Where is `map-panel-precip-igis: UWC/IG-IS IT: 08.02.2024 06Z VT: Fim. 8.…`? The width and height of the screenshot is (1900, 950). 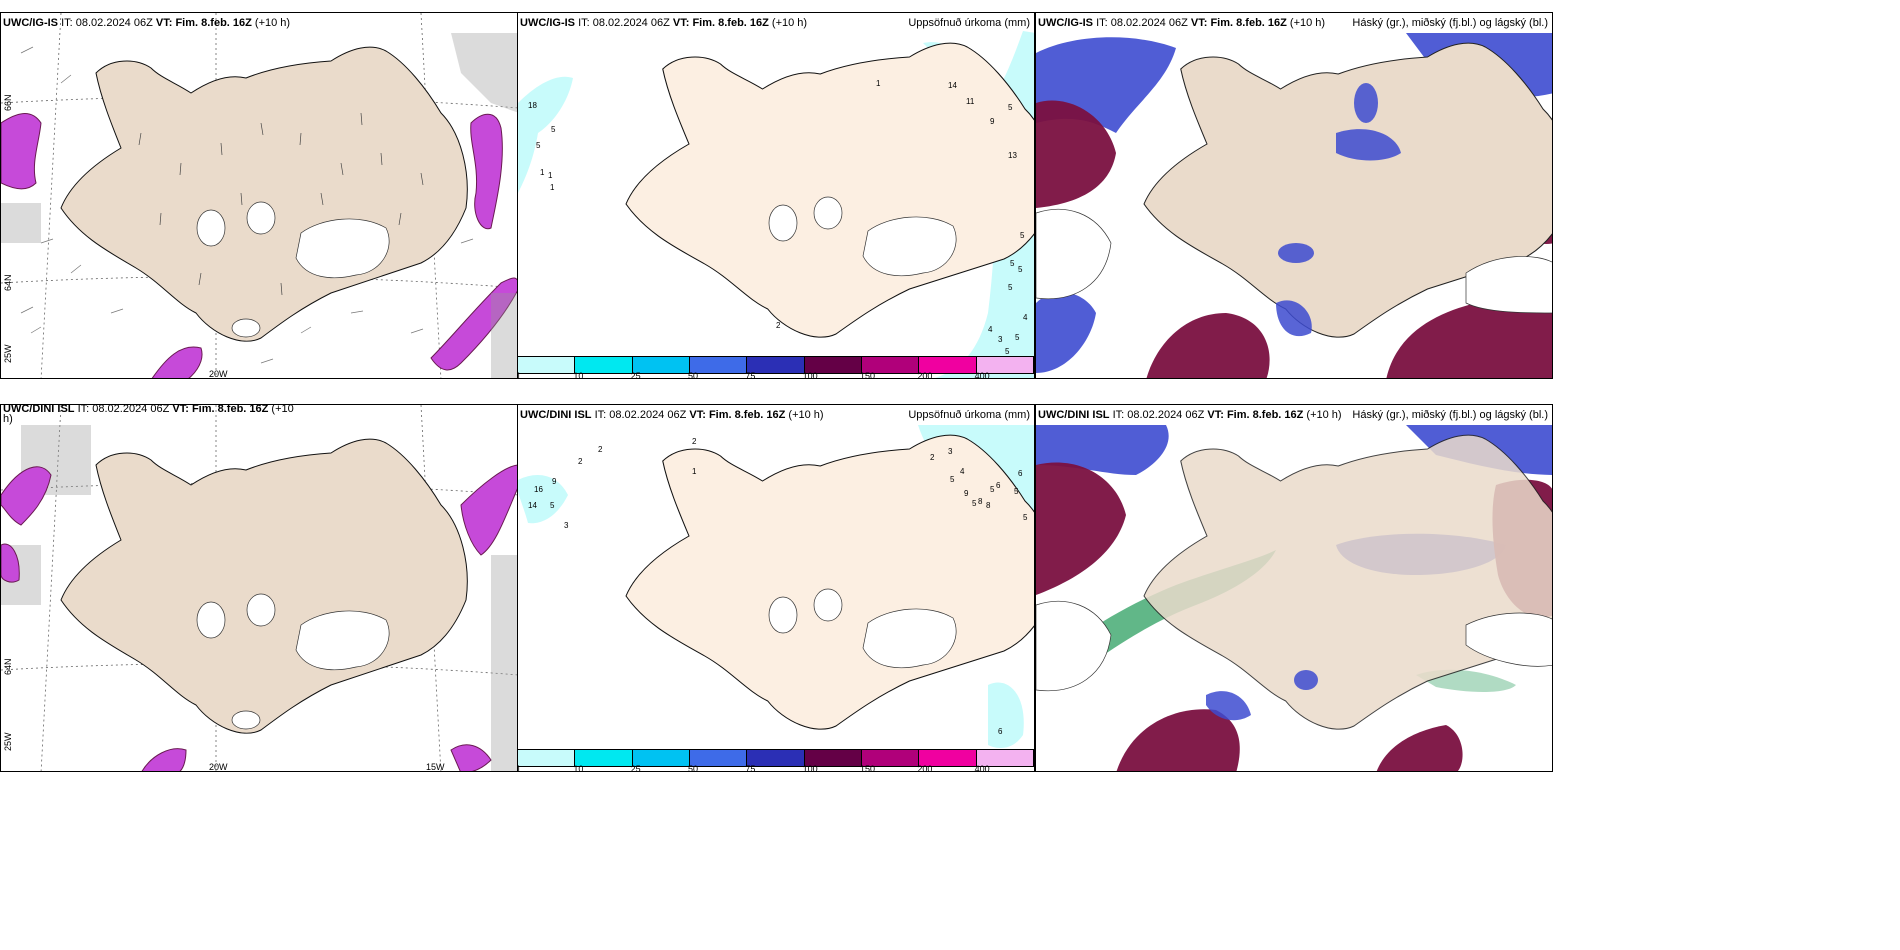 map-panel-precip-igis: UWC/IG-IS IT: 08.02.2024 06Z VT: Fim. 8.… is located at coordinates (776, 195).